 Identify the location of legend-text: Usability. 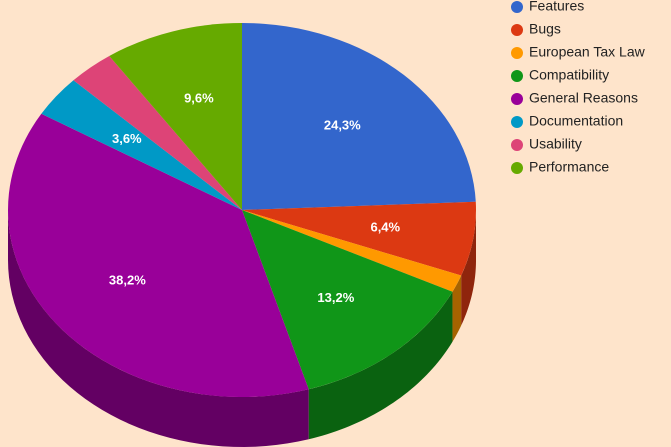
(555, 144).